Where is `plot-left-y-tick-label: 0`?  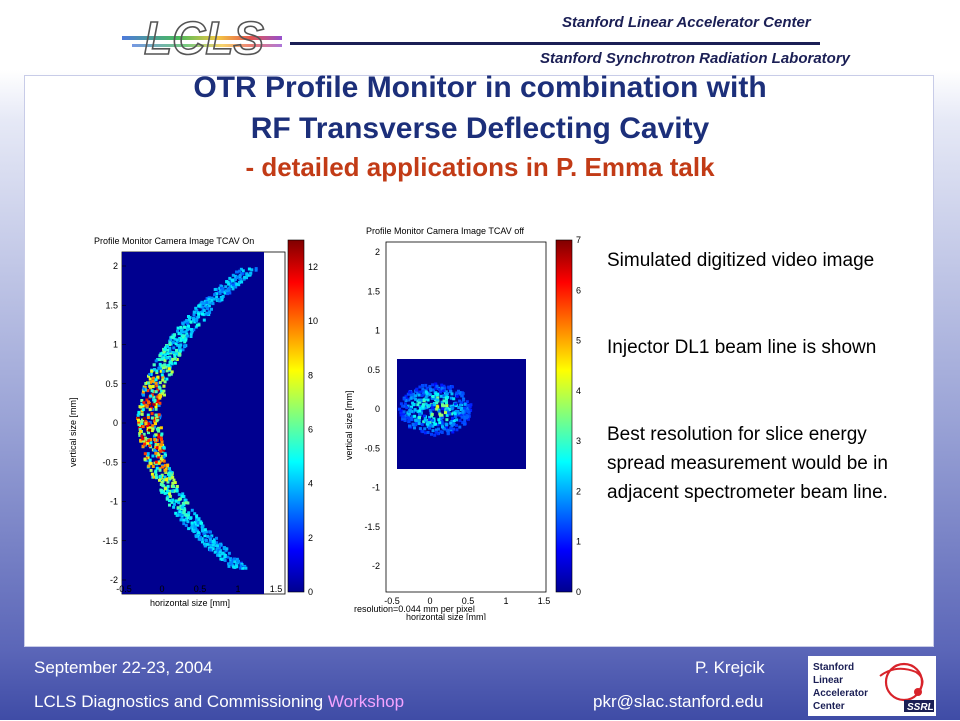
plot-left-y-tick-label: 0 is located at coordinates (115, 423).